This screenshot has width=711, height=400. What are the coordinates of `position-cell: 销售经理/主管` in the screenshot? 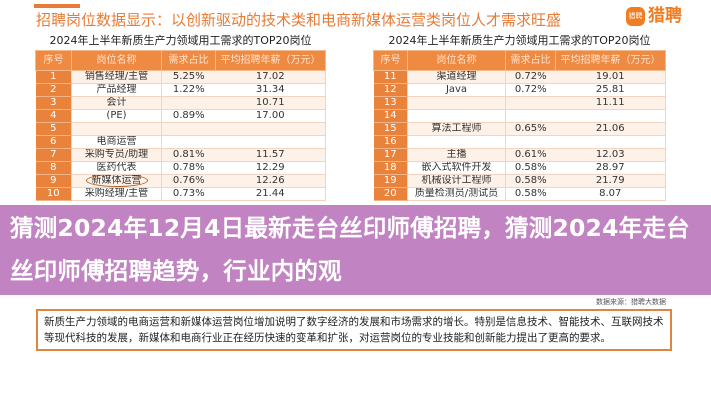 It's located at (116, 77).